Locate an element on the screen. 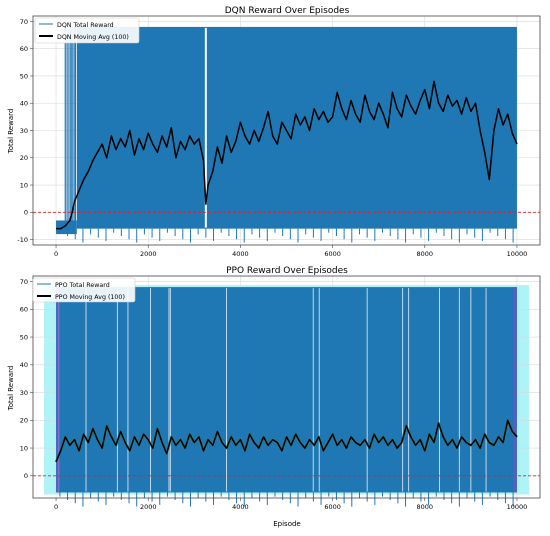 The width and height of the screenshot is (550, 536). ppo-legend-avg-label: PPO Moving Avg (100) is located at coordinates (90, 297).